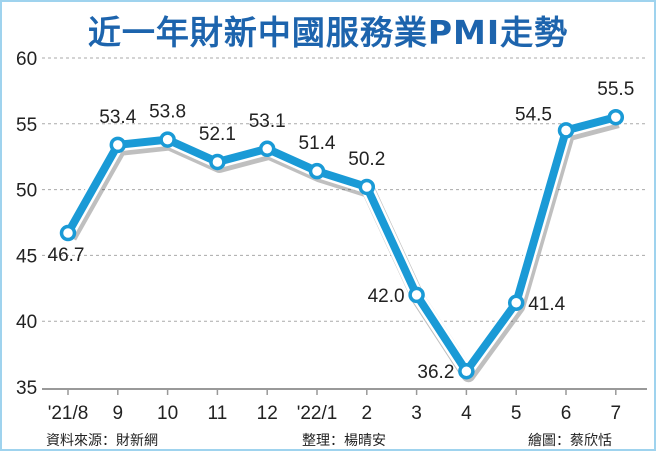 Image resolution: width=656 pixels, height=451 pixels. Describe the element at coordinates (118, 413) in the screenshot. I see `x-tick-label: 9` at that location.